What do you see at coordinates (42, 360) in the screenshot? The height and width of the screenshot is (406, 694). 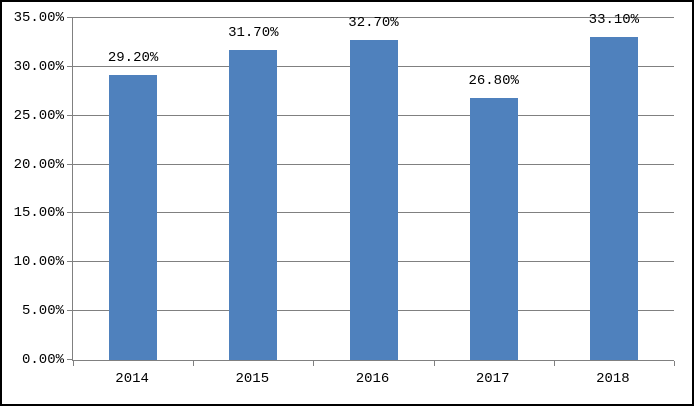 I see `y-axis-tick-label: 0.00%` at bounding box center [42, 360].